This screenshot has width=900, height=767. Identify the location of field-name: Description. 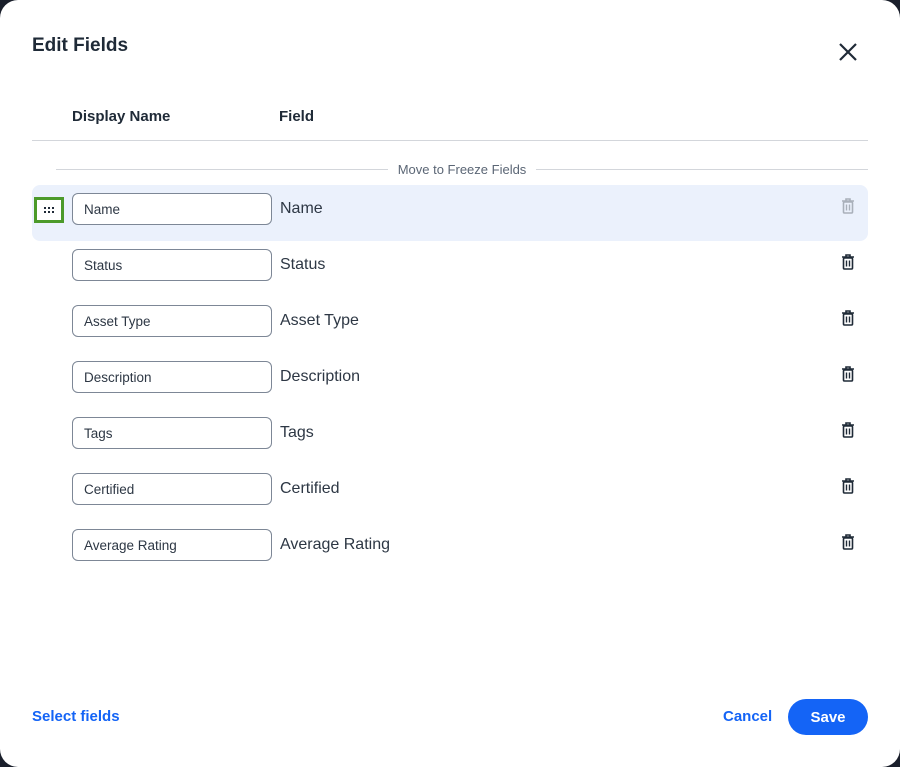
(320, 376).